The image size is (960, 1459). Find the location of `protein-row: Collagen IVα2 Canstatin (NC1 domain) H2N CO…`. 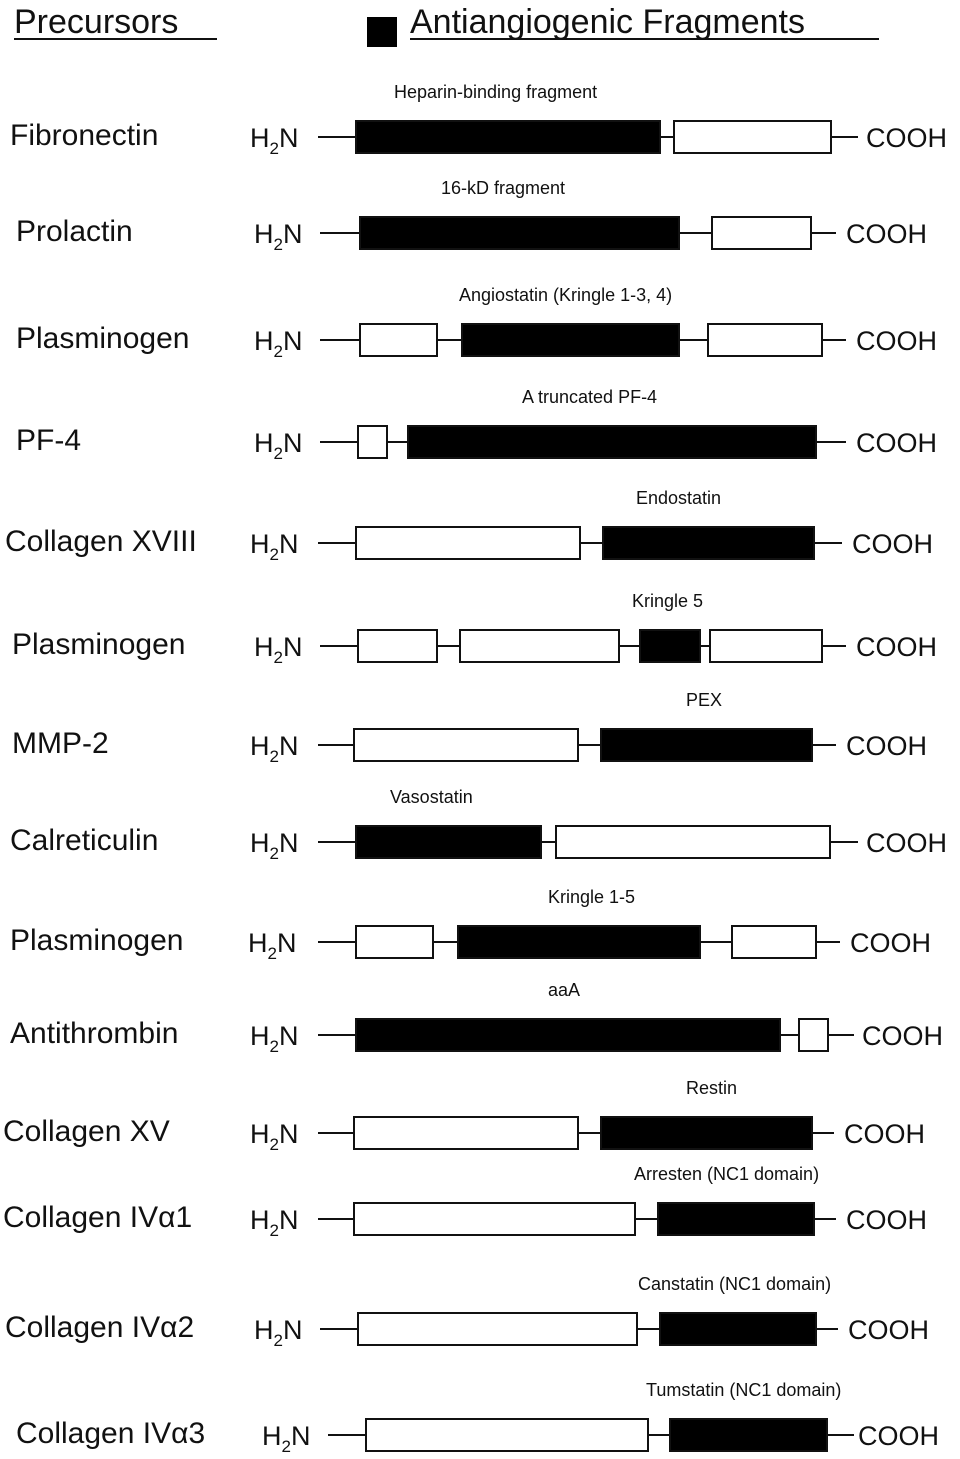

protein-row: Collagen IVα2 Canstatin (NC1 domain) H2N CO… is located at coordinates (467, 1312).